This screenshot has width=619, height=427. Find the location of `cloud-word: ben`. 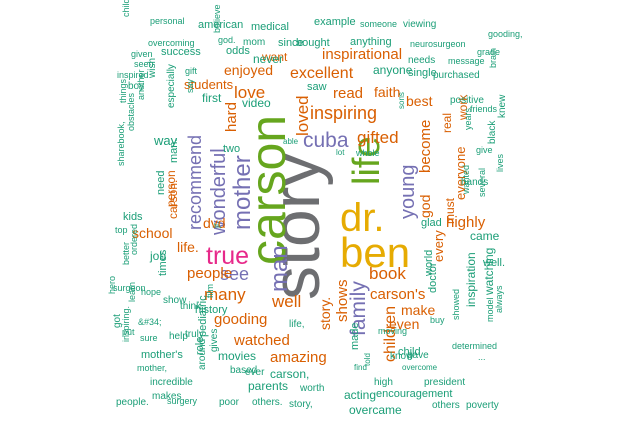

cloud-word: ben is located at coordinates (375, 252).